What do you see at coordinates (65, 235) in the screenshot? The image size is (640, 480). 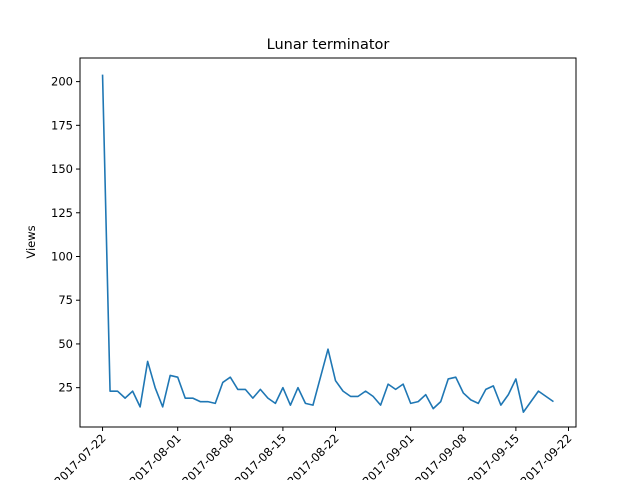 I see `y-axis: 25 50 75 100 125 150 175 200` at bounding box center [65, 235].